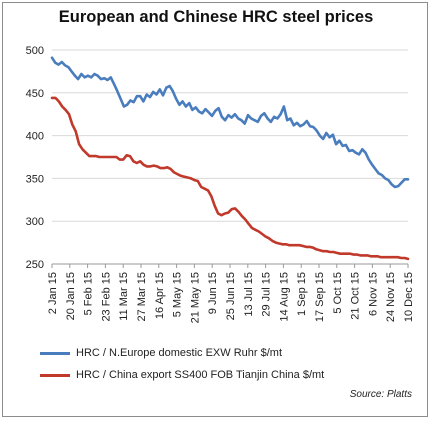 The height and width of the screenshot is (421, 432). I want to click on y-tick-label: 400, so click(35, 137).